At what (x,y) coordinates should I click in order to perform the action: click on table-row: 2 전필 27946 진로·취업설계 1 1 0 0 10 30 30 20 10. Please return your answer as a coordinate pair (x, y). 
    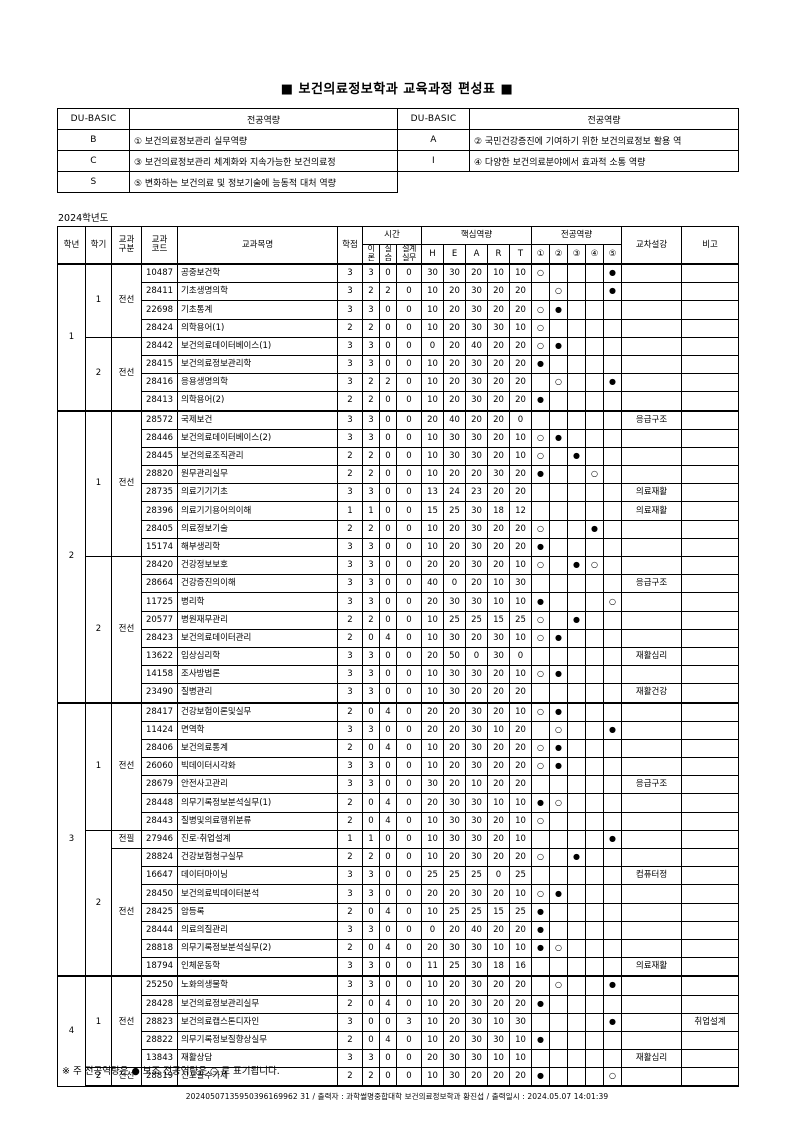
    Looking at the image, I should click on (399, 903).